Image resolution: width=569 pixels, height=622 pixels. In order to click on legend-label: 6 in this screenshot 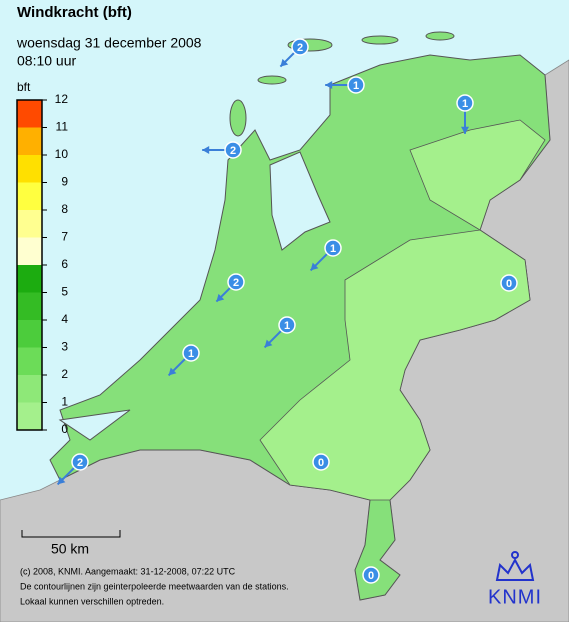, I will do `click(64, 264)`.